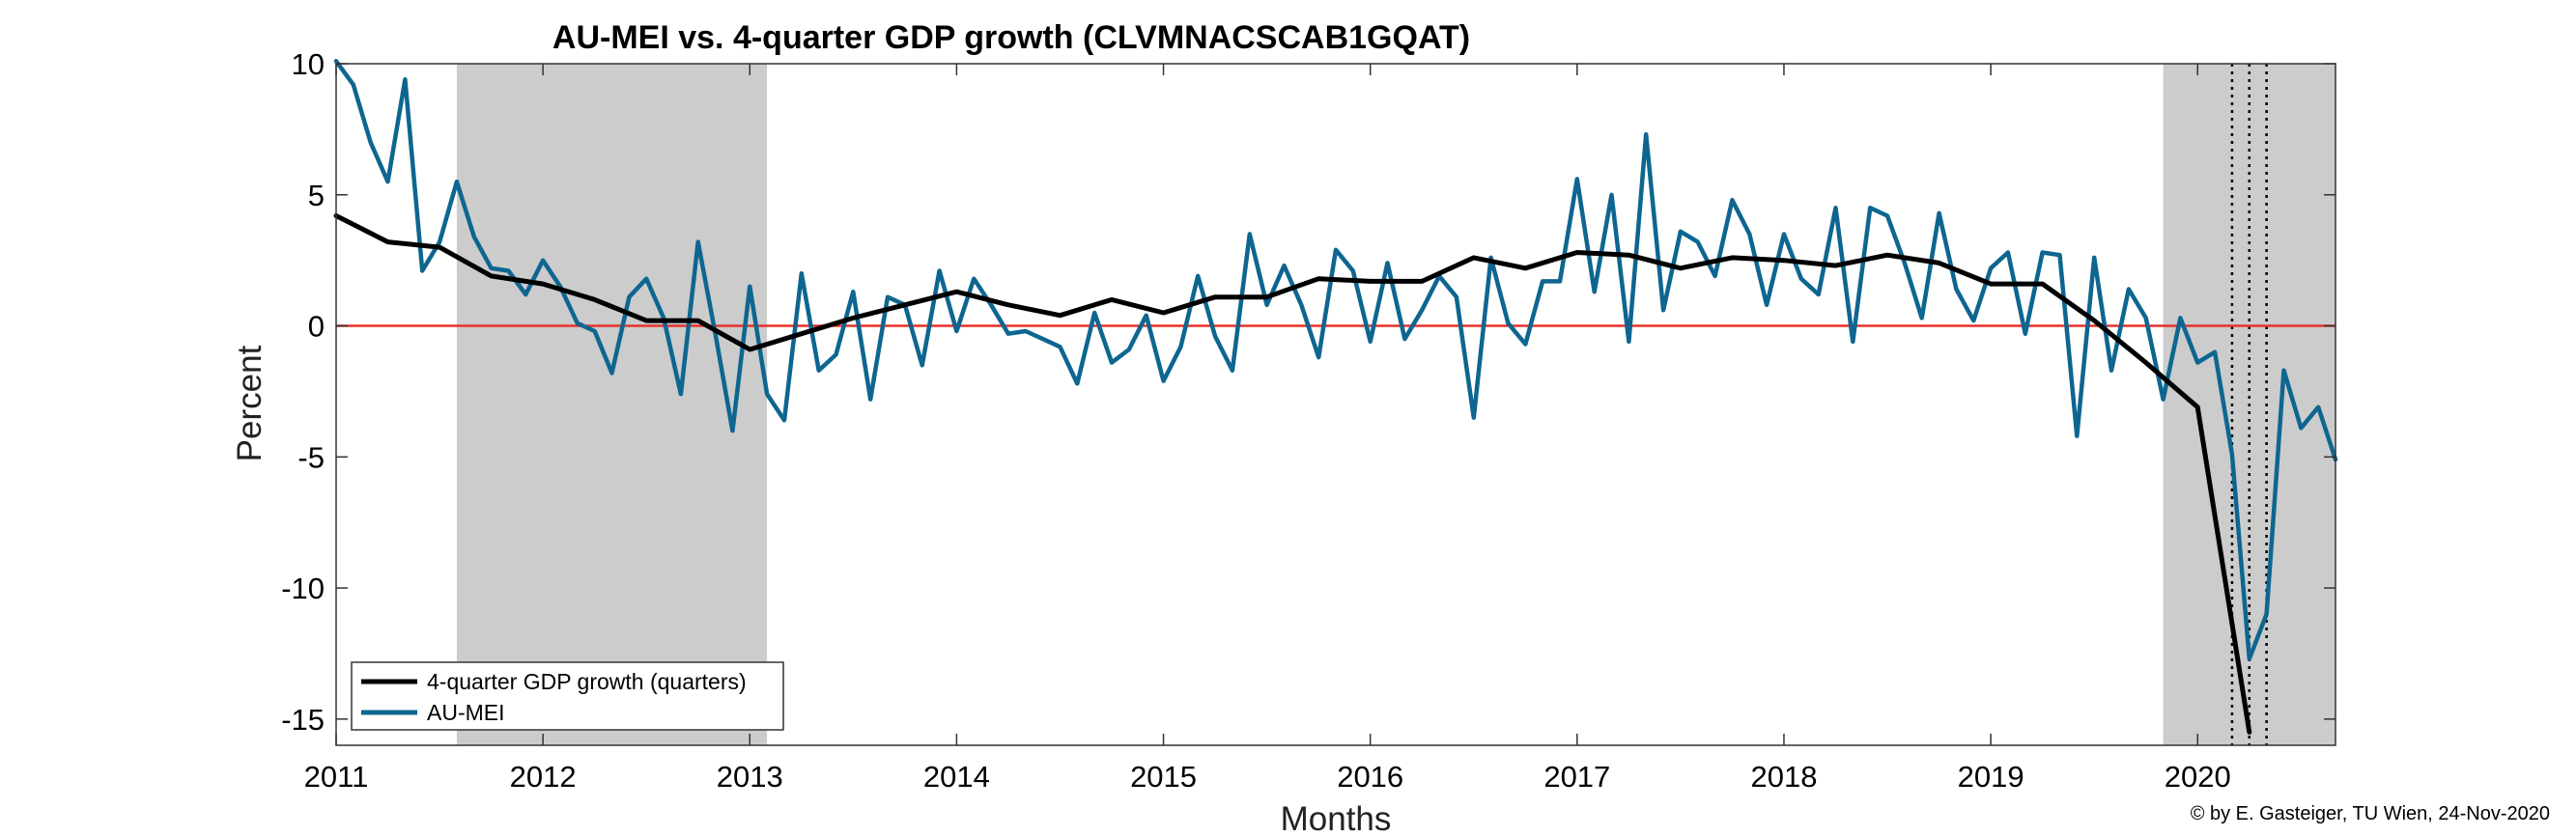 The width and height of the screenshot is (2576, 837). What do you see at coordinates (2370, 813) in the screenshot?
I see `credit-text: © by E. Gasteiger, TU Wien, 24-Nov-2020` at bounding box center [2370, 813].